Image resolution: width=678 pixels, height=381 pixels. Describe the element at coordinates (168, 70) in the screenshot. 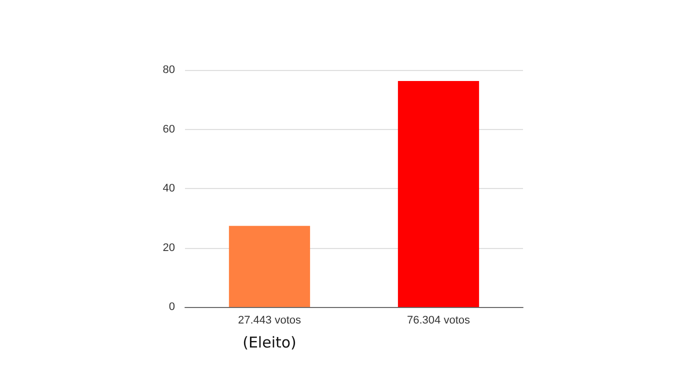

I see `y-tick-label: 80` at that location.